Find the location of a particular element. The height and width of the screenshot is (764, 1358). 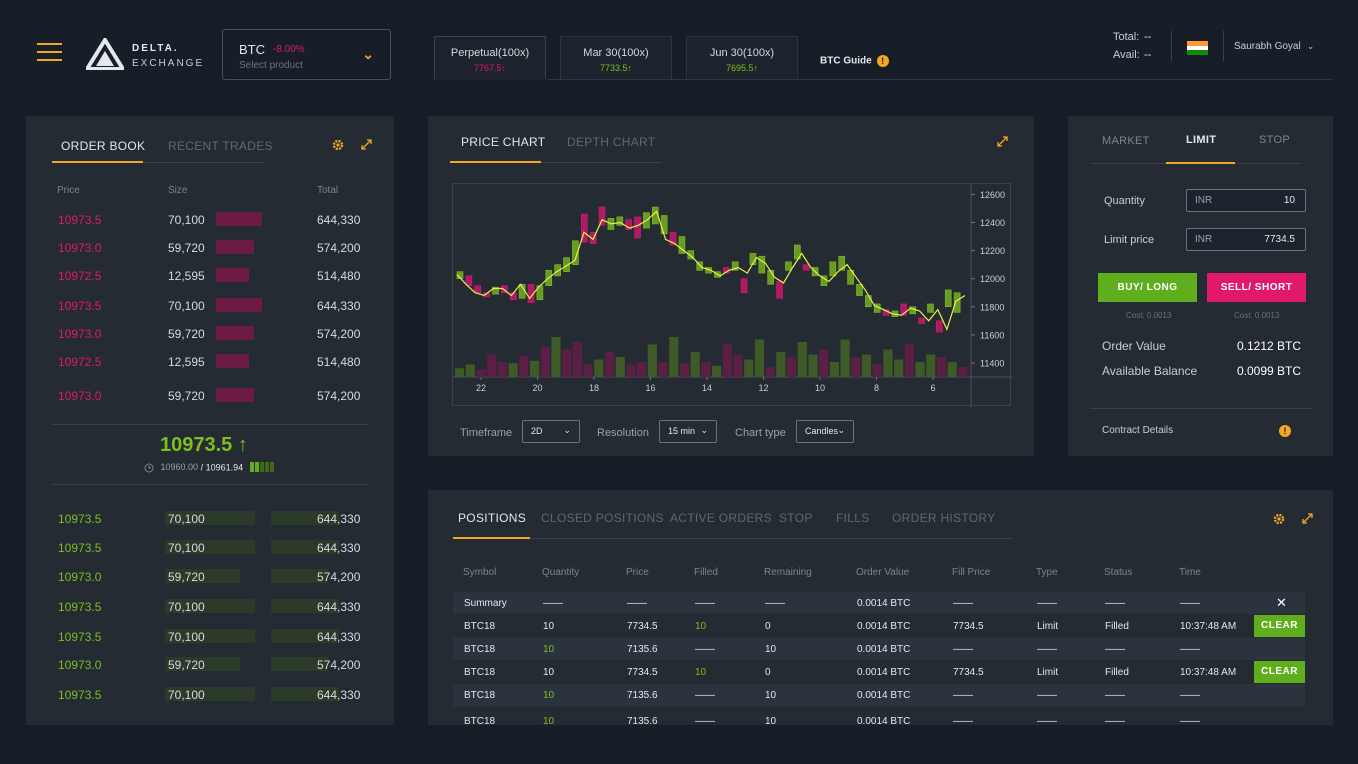

cell-type: —— is located at coordinates (1047, 721).